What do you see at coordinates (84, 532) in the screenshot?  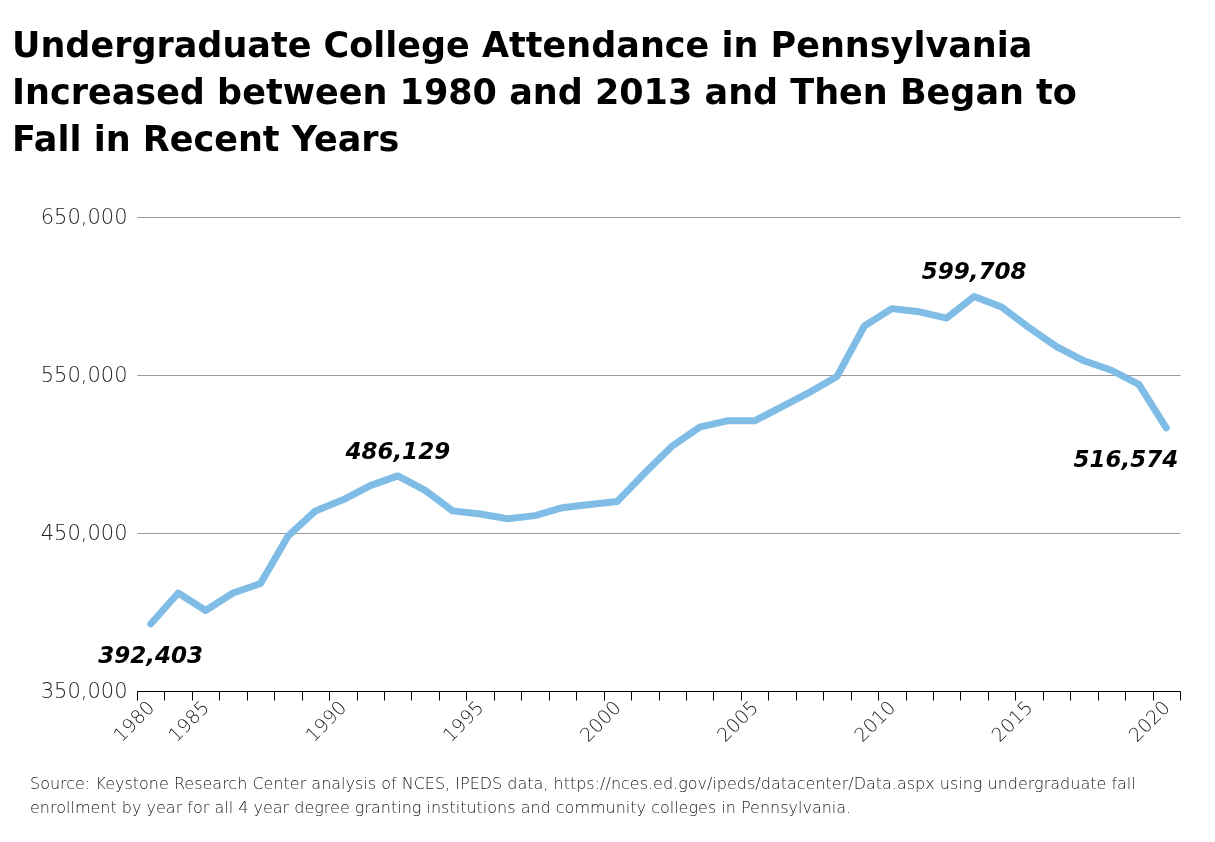 I see `y-tick-label: 450,000` at bounding box center [84, 532].